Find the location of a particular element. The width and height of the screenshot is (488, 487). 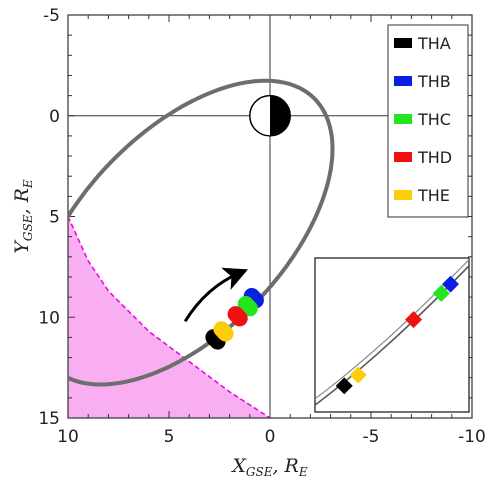

x-axis-label-subscript: E is located at coordinates (303, 472).